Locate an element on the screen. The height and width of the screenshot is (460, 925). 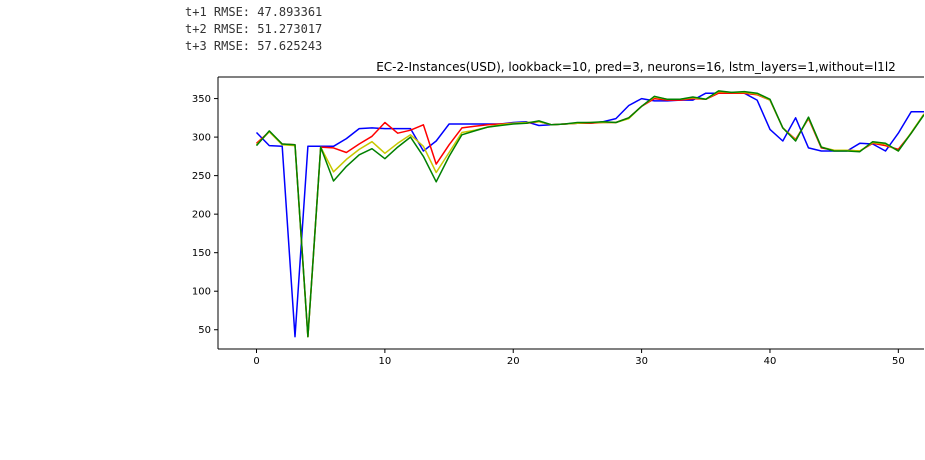
x-tick-label: 40 is located at coordinates (770, 361).